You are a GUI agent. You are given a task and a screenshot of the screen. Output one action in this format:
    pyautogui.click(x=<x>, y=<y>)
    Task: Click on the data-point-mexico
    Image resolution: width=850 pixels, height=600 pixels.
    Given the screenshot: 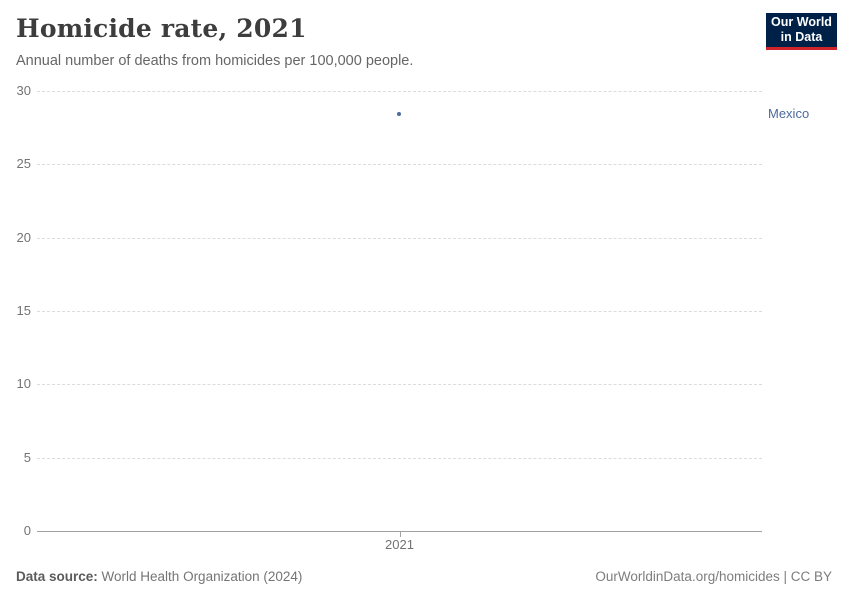 What is the action you would take?
    pyautogui.click(x=399, y=113)
    